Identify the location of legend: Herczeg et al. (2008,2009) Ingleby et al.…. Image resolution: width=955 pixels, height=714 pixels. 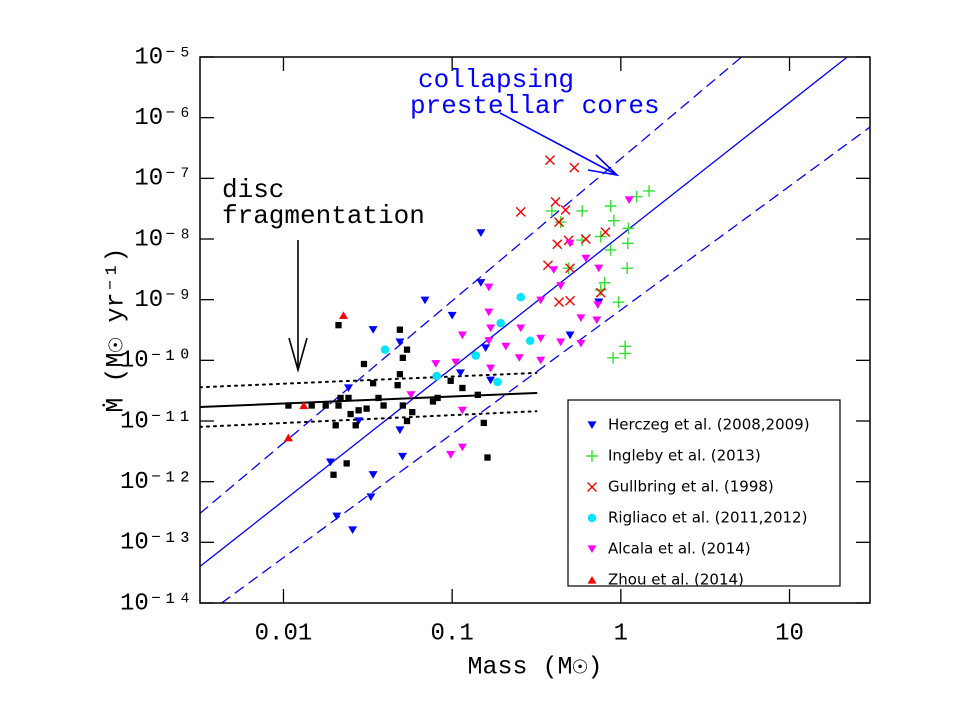
(698, 502).